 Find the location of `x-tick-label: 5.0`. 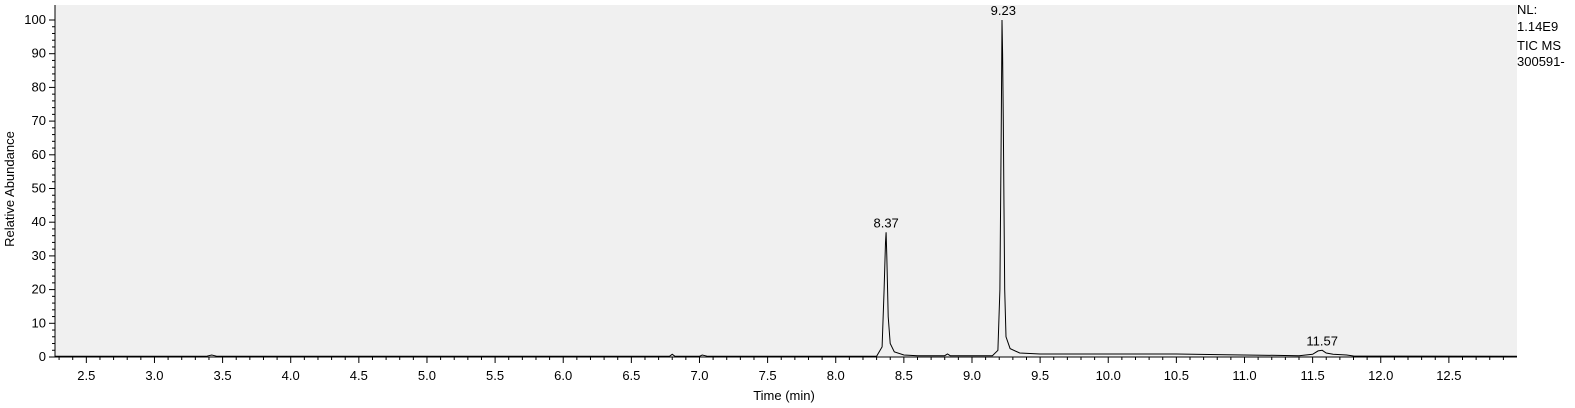

x-tick-label: 5.0 is located at coordinates (427, 375).